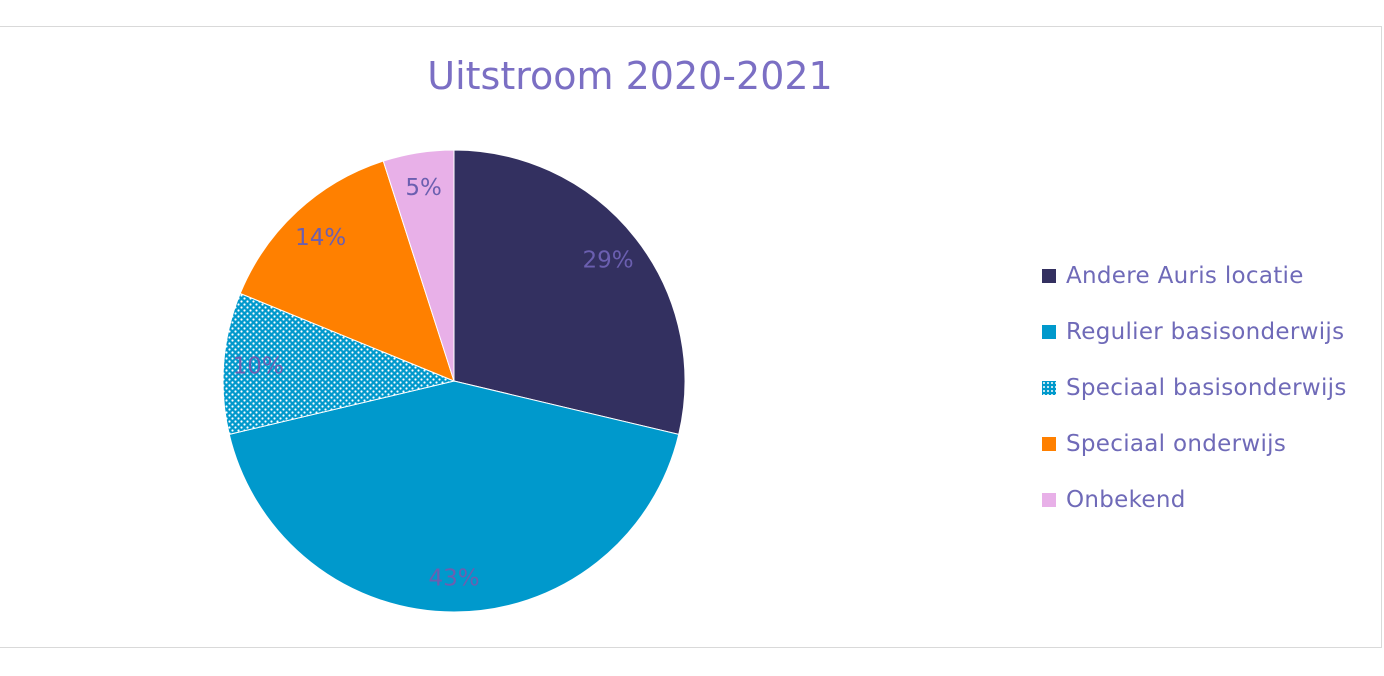 The height and width of the screenshot is (676, 1384). What do you see at coordinates (1176, 444) in the screenshot?
I see `legend-label: Speciaal onderwijs` at bounding box center [1176, 444].